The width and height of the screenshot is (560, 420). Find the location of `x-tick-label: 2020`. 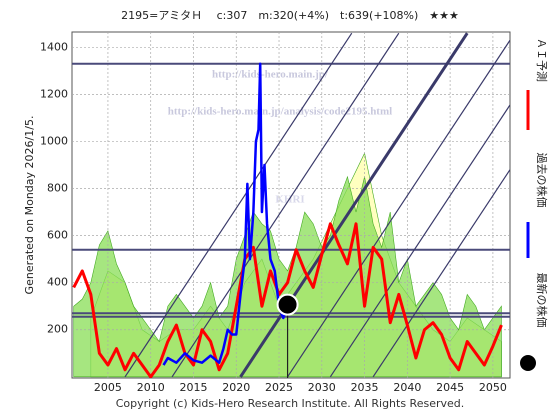

x-tick-label: 2020 is located at coordinates (236, 387).